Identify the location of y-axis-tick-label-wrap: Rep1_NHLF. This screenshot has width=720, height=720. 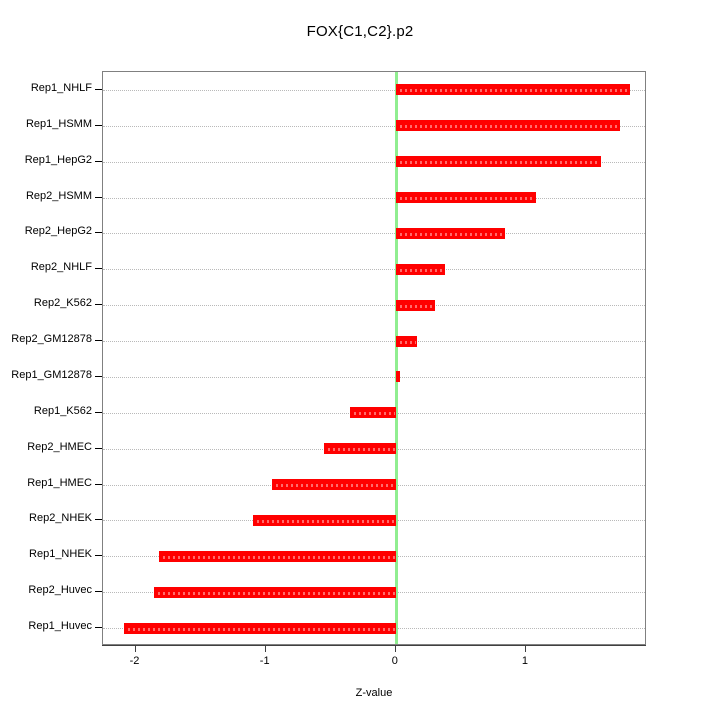
(46, 89).